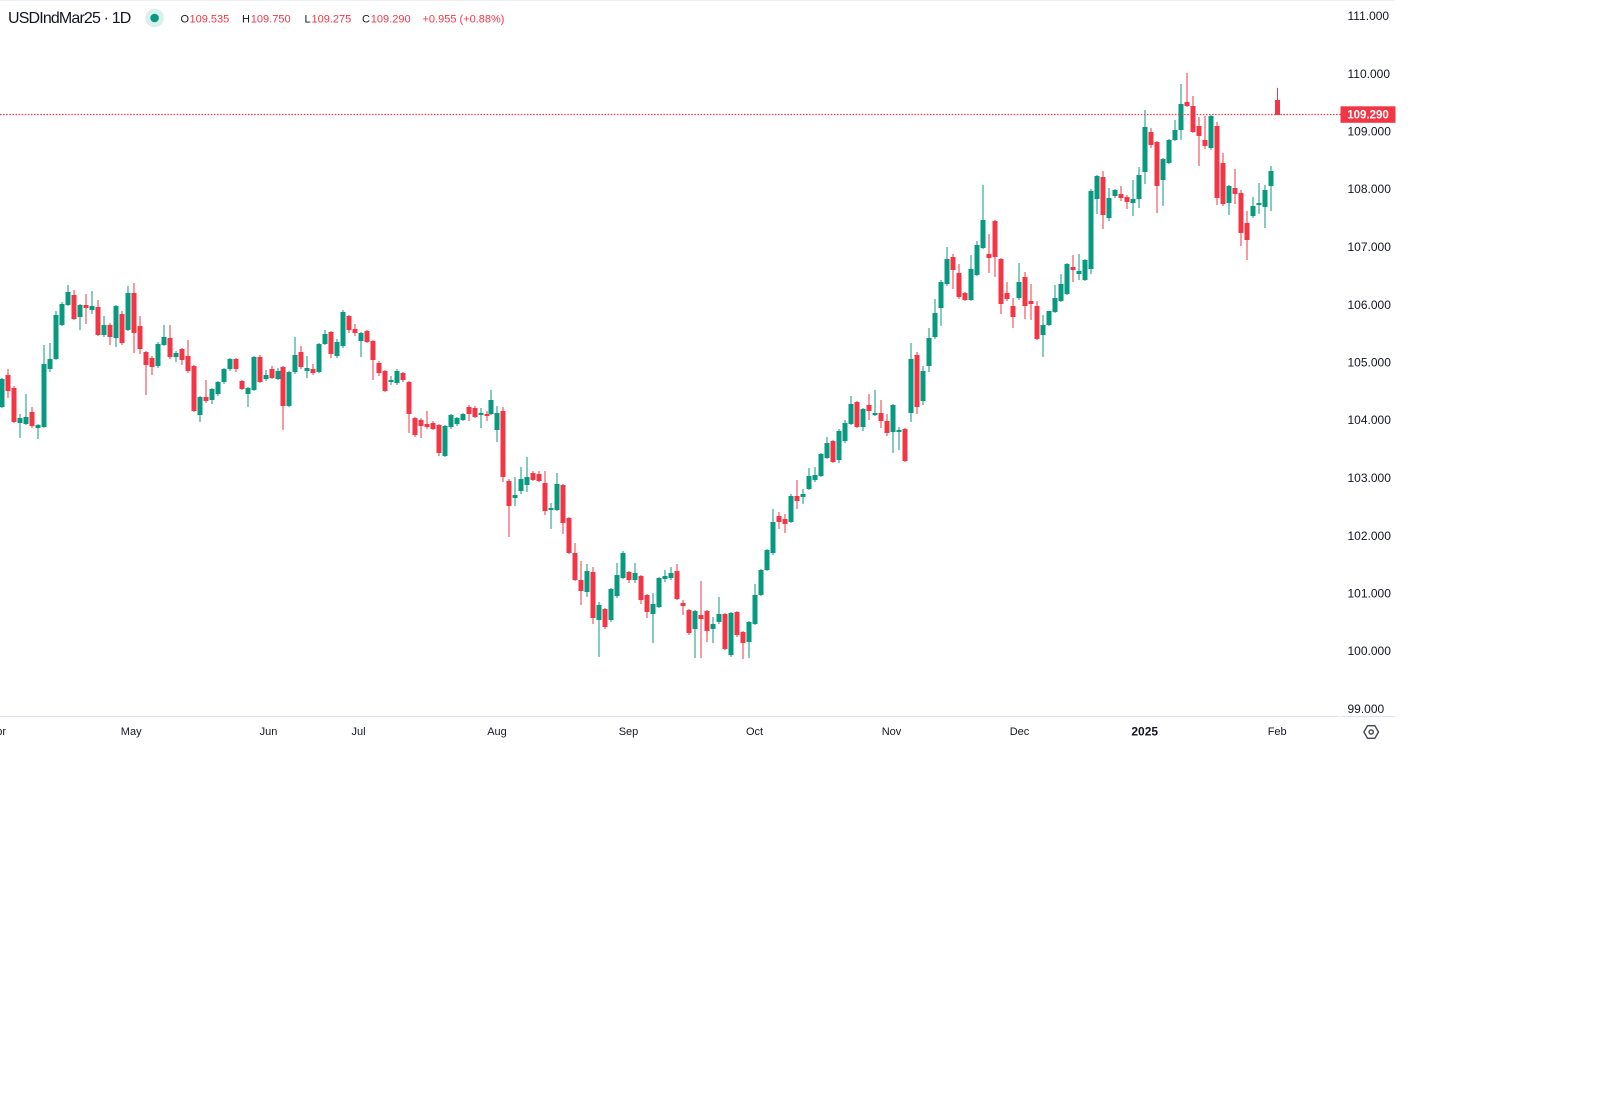 The width and height of the screenshot is (1611, 1100). I want to click on svg-text: 101.000, so click(1370, 594).